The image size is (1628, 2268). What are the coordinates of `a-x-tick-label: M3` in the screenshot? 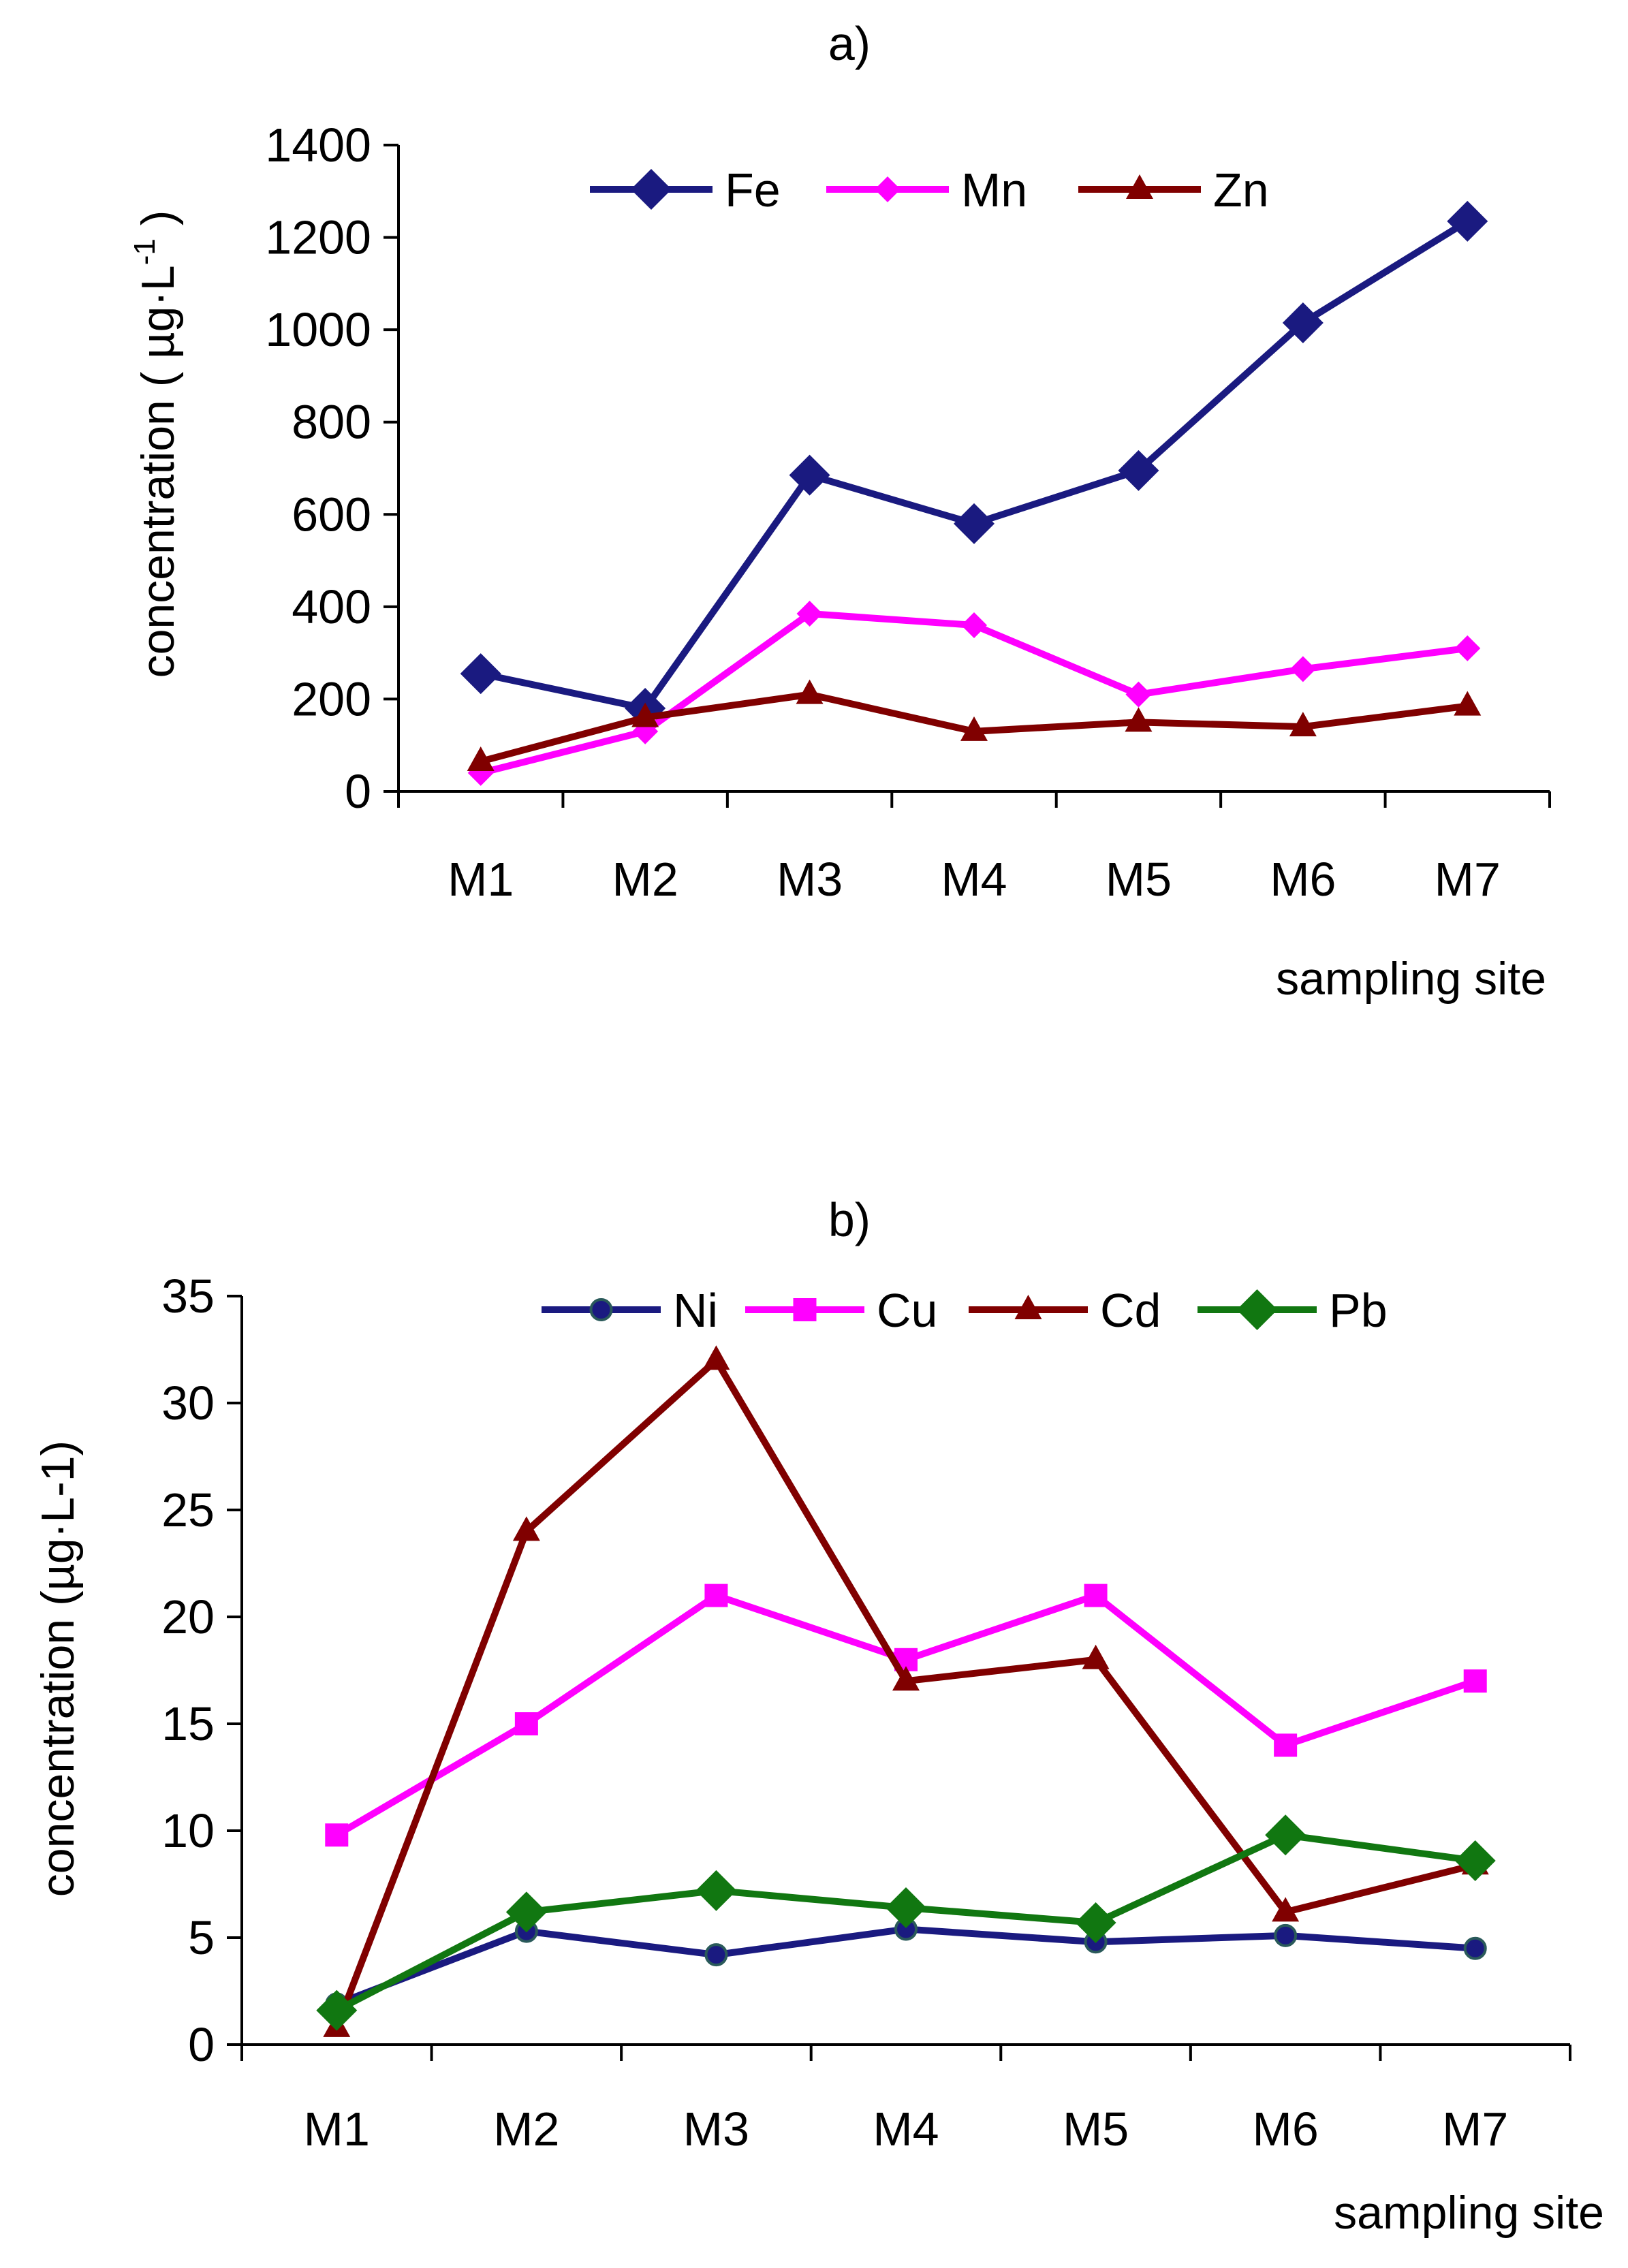 It's located at (810, 879).